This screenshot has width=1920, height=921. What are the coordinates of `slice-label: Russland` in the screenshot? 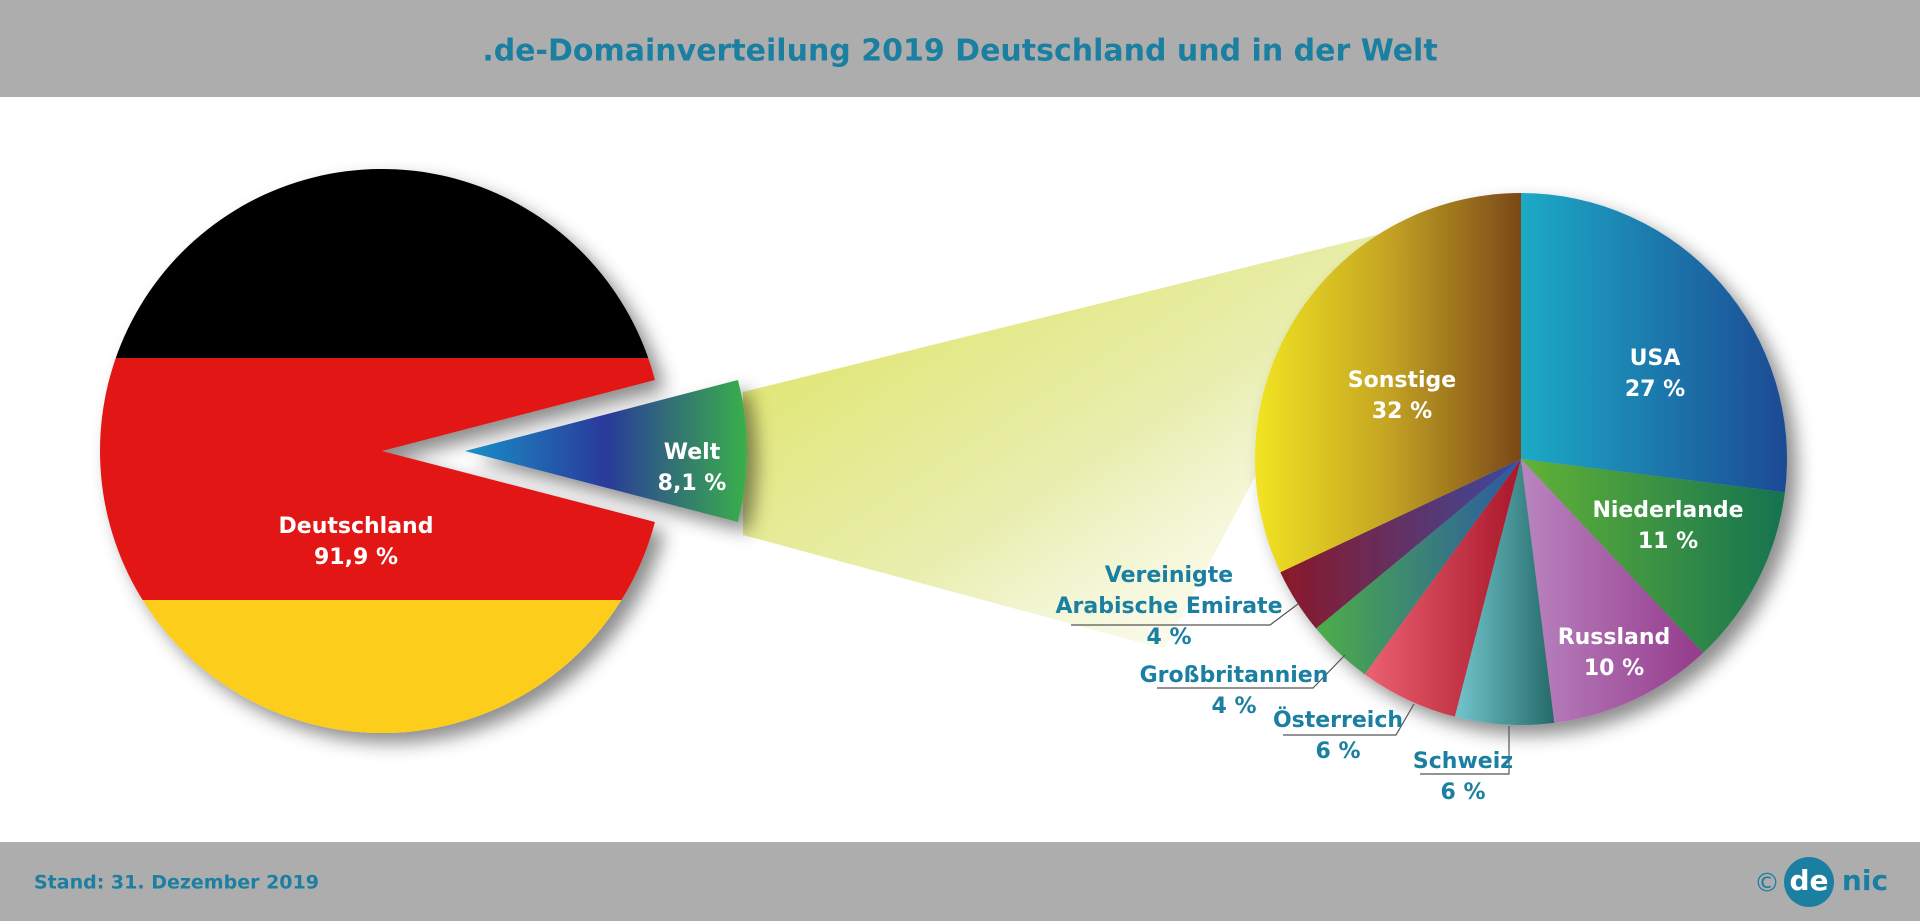 It's located at (1614, 637).